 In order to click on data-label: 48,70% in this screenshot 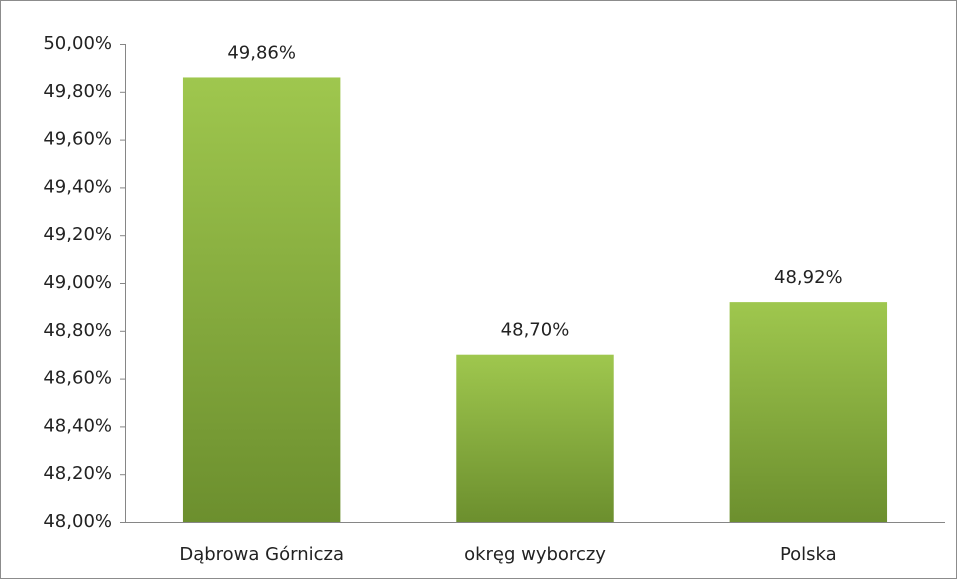, I will do `click(535, 330)`.